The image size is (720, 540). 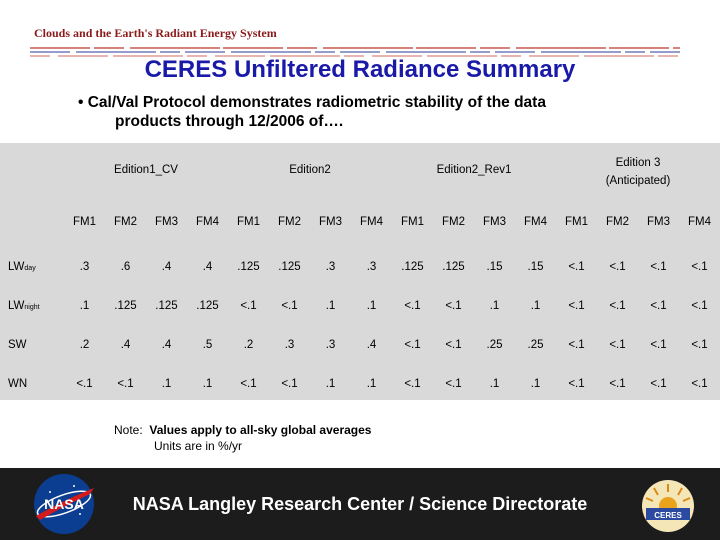 What do you see at coordinates (198, 446) in the screenshot?
I see `note-line-2: Units are in %/yr` at bounding box center [198, 446].